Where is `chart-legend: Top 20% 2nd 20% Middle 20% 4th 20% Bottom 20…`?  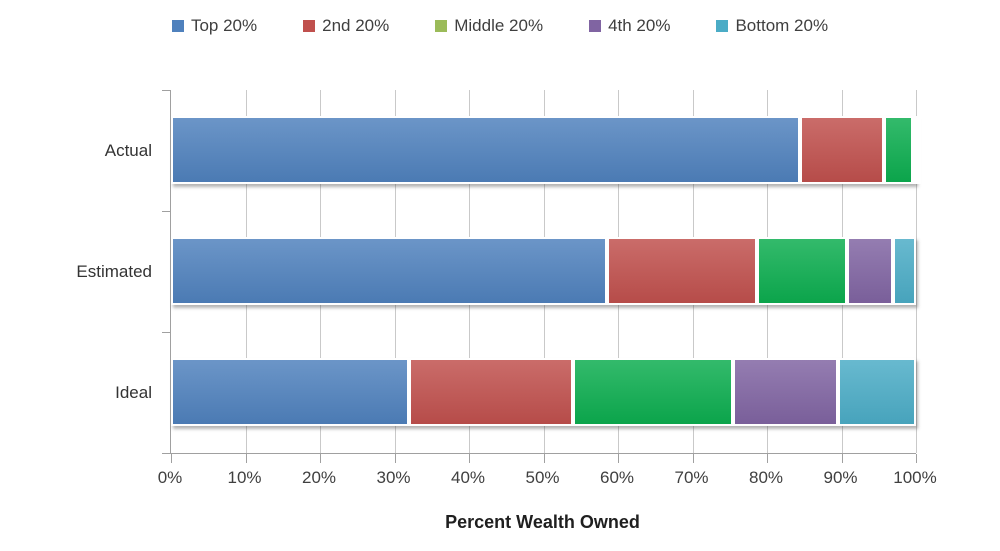
chart-legend: Top 20% 2nd 20% Middle 20% 4th 20% Bottom 20… is located at coordinates (500, 26).